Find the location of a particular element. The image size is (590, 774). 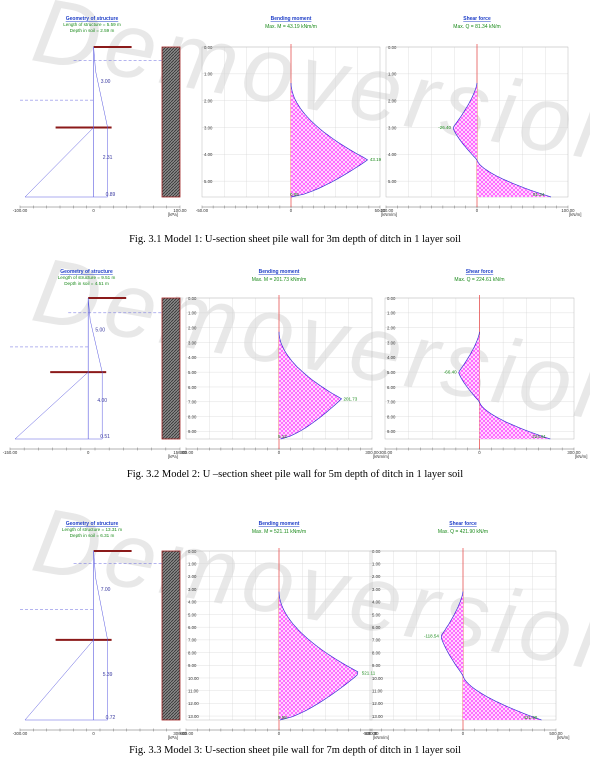

max-moment-label: 201.73 is located at coordinates (351, 398).